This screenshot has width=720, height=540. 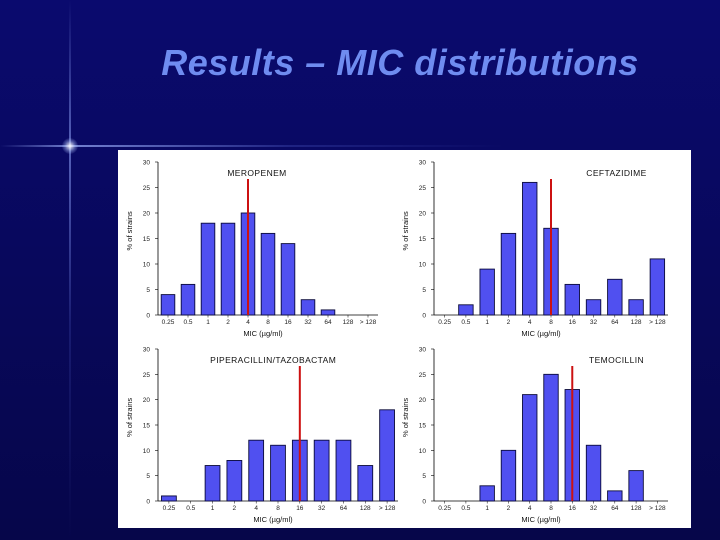 I want to click on chart4-y-tick-label: 5, so click(x=424, y=476).